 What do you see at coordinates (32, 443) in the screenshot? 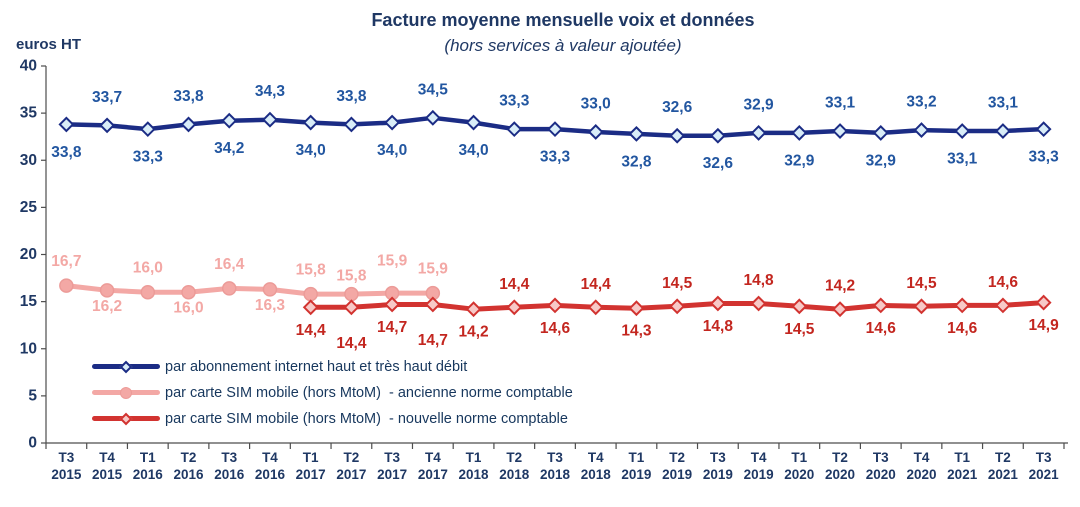
I see `y-tick-label: 0` at bounding box center [32, 443].